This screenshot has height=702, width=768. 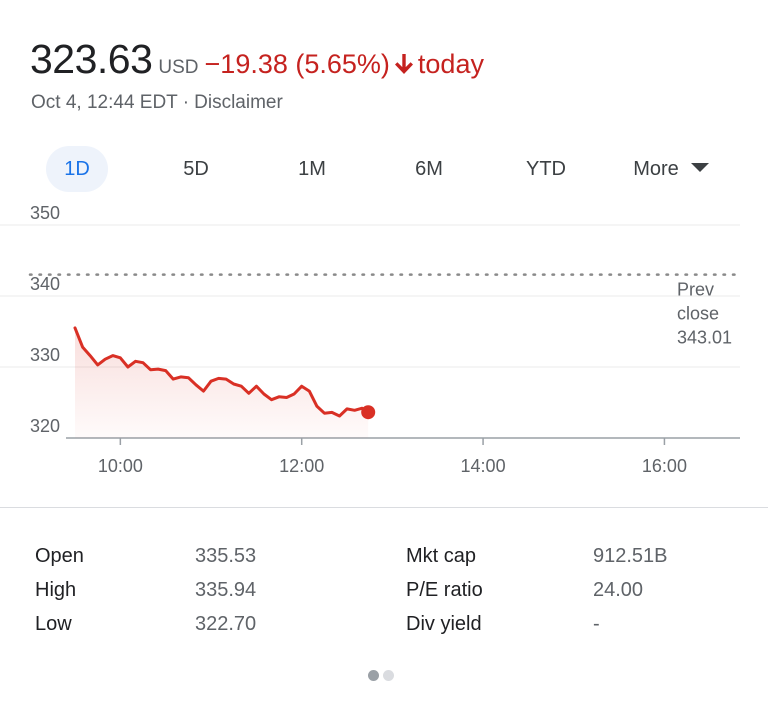 I want to click on stat-high-label: High, so click(x=56, y=590).